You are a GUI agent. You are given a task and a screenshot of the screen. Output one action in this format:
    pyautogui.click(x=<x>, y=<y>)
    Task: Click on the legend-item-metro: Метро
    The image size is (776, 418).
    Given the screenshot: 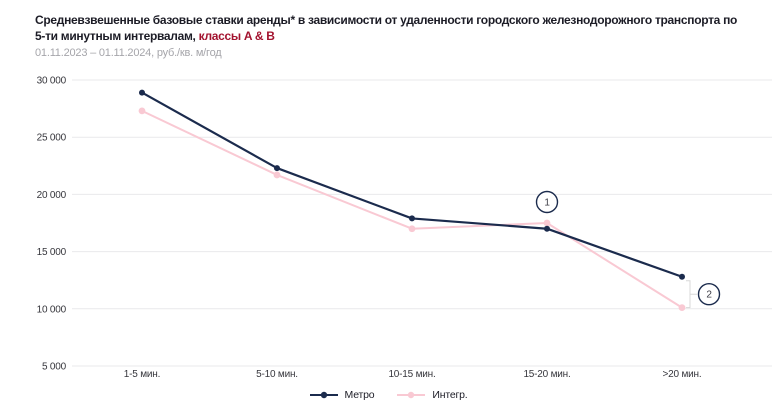 What is the action you would take?
    pyautogui.click(x=342, y=395)
    